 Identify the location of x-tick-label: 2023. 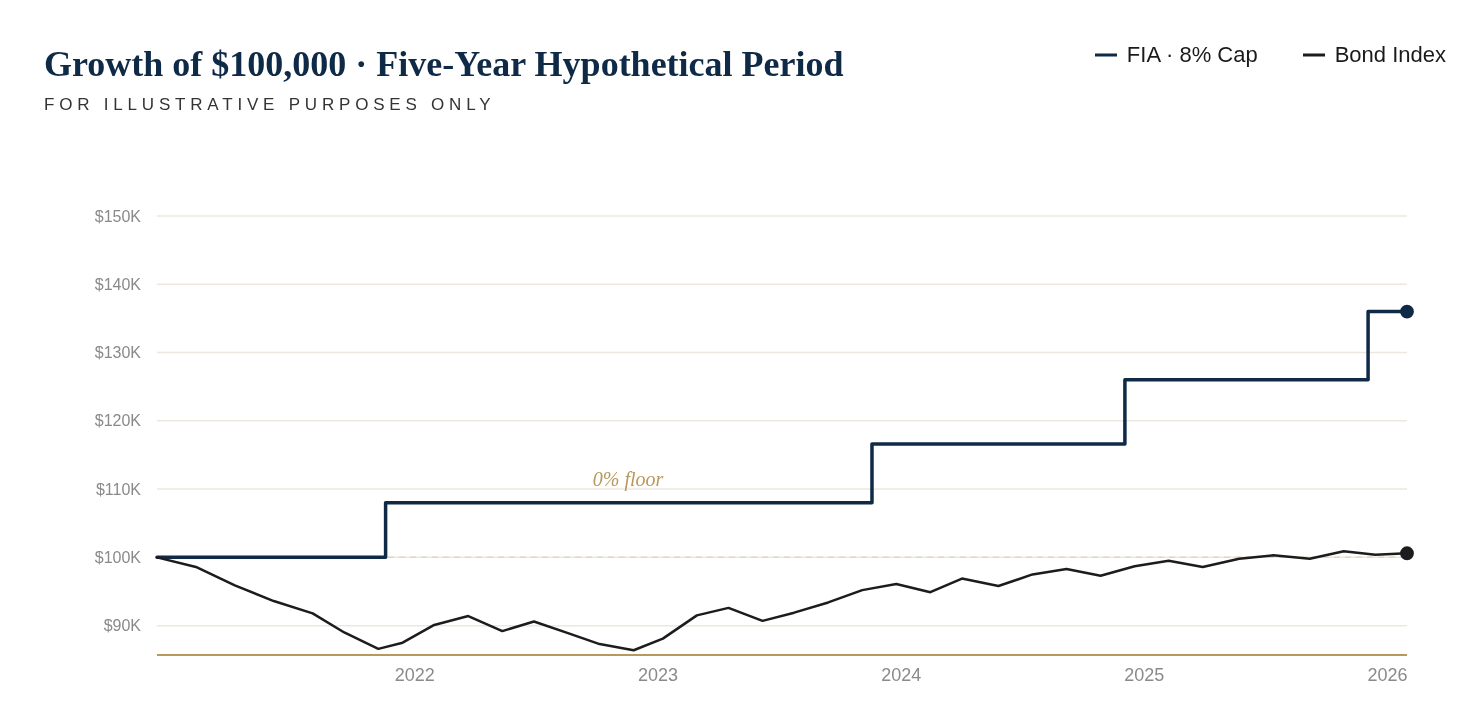
(657, 675).